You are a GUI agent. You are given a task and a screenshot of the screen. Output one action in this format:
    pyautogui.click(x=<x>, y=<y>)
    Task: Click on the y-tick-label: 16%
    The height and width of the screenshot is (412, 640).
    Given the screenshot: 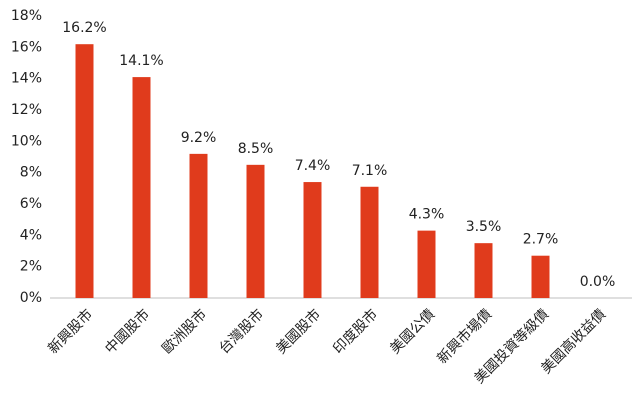 What is the action you would take?
    pyautogui.click(x=26, y=47)
    